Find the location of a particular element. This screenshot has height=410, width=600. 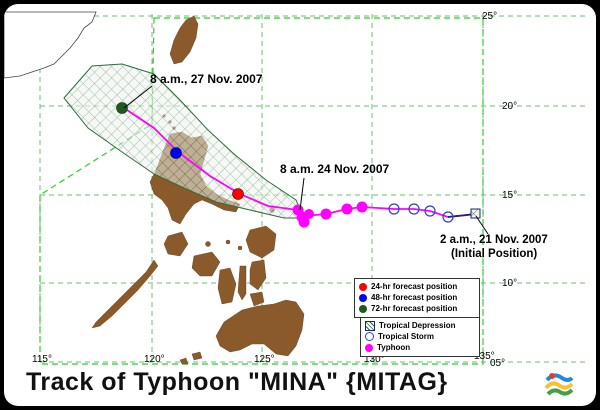

initial-position-date: 2 a.m., 21 Nov. 2007 is located at coordinates (494, 240).